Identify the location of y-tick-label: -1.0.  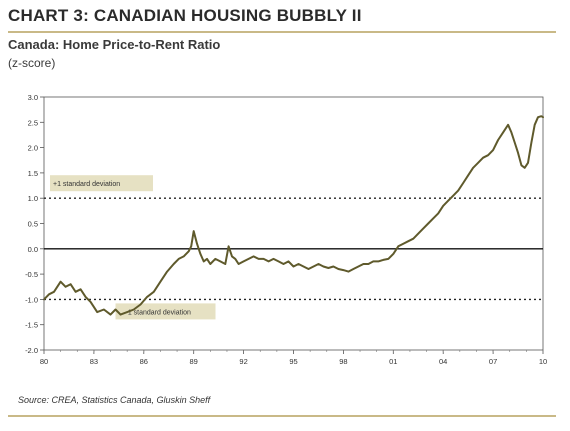
(31, 299).